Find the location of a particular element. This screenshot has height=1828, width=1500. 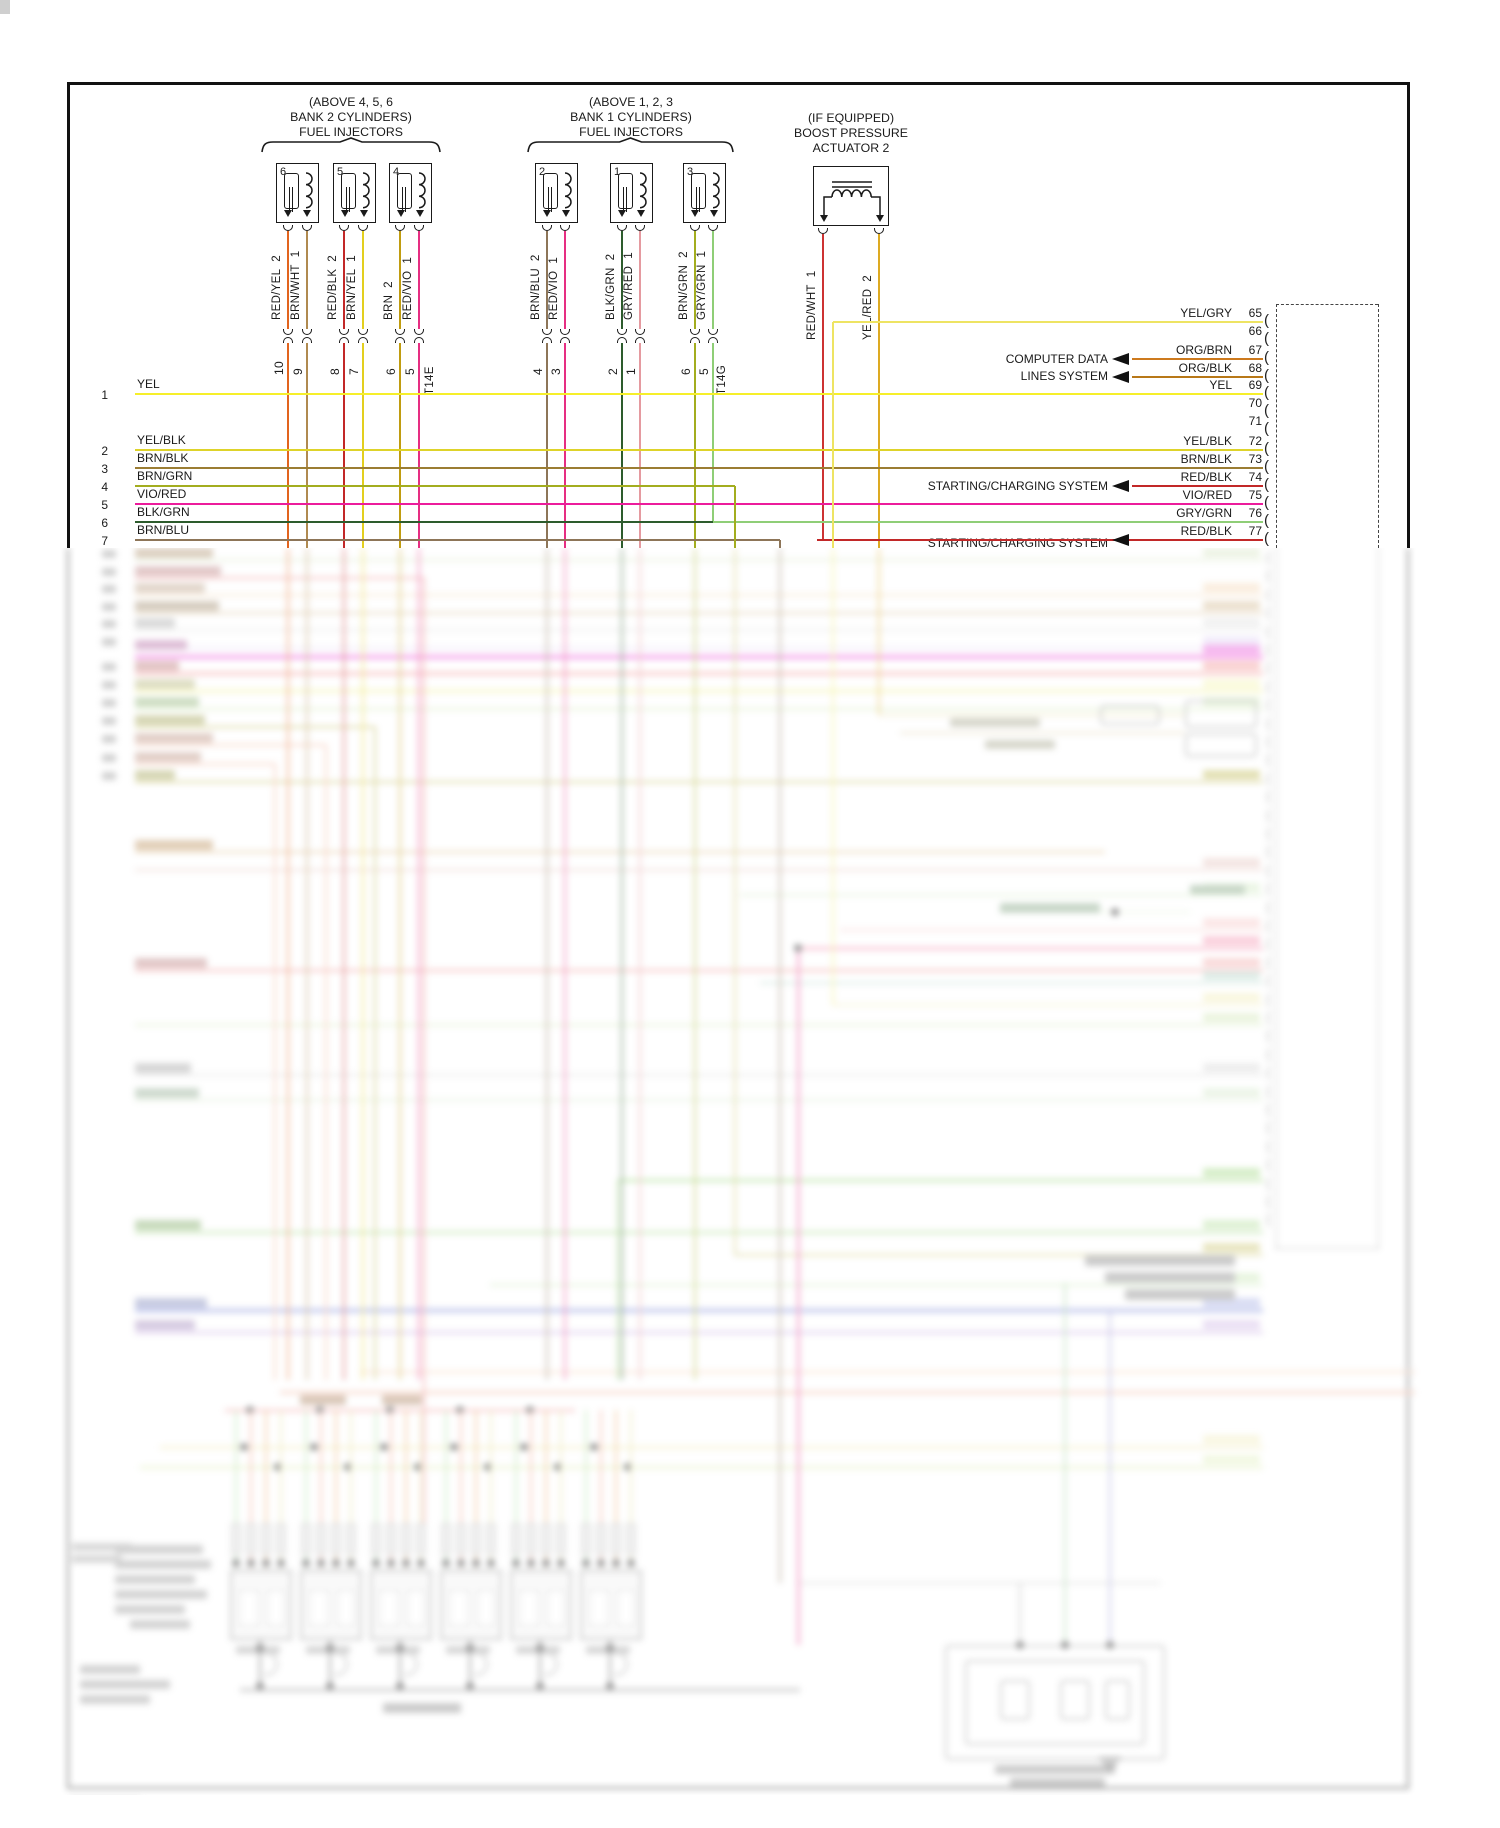

group2-title-line1: (ABOVE 1, 2, 3 is located at coordinates (631, 102).